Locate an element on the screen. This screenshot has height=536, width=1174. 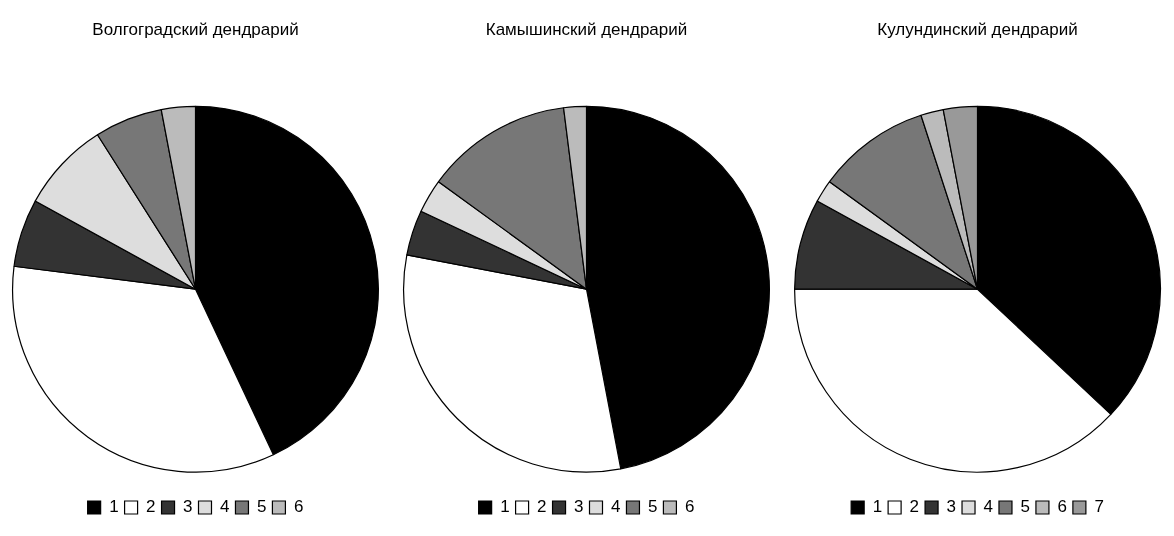
chart-title: Волгоградский дендрарий is located at coordinates (195, 29).